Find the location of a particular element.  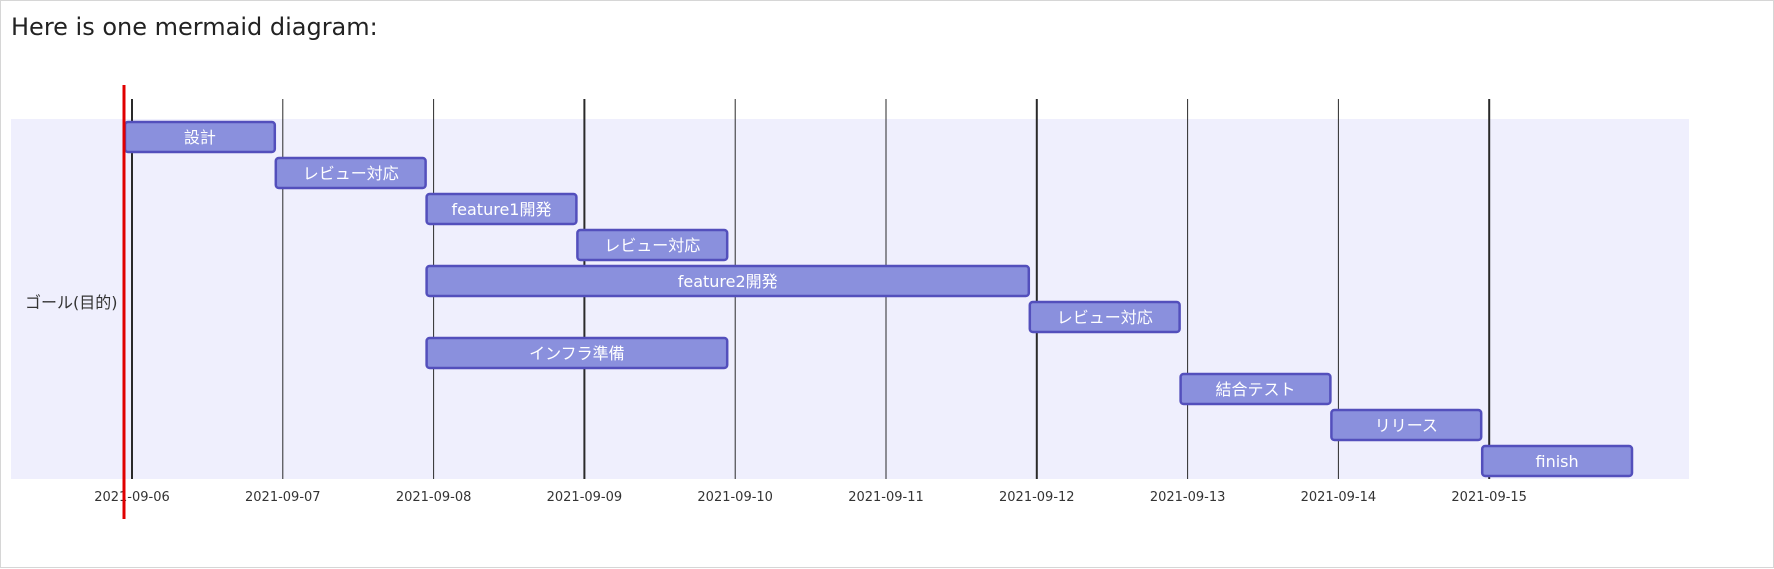

task-label: finish is located at coordinates (1557, 461).